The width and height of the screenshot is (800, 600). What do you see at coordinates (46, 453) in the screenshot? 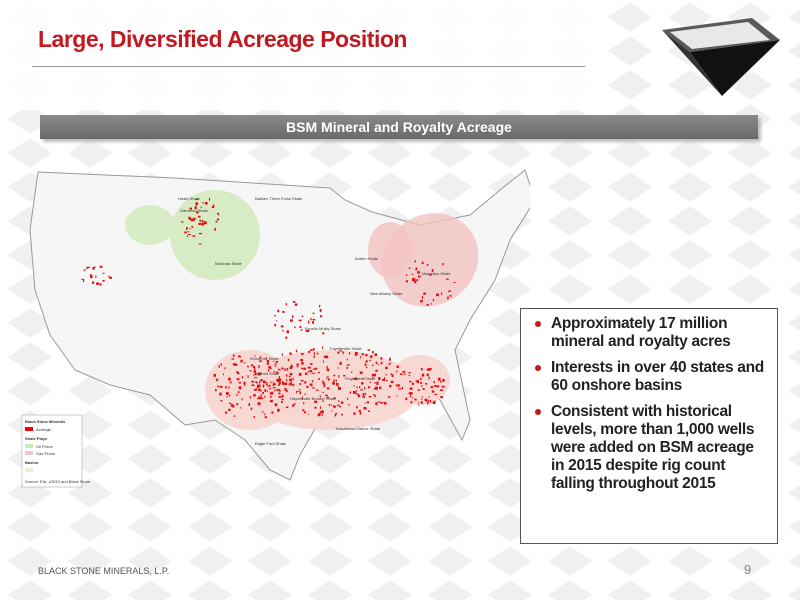
I see `legend-item: Gas Prone` at bounding box center [46, 453].